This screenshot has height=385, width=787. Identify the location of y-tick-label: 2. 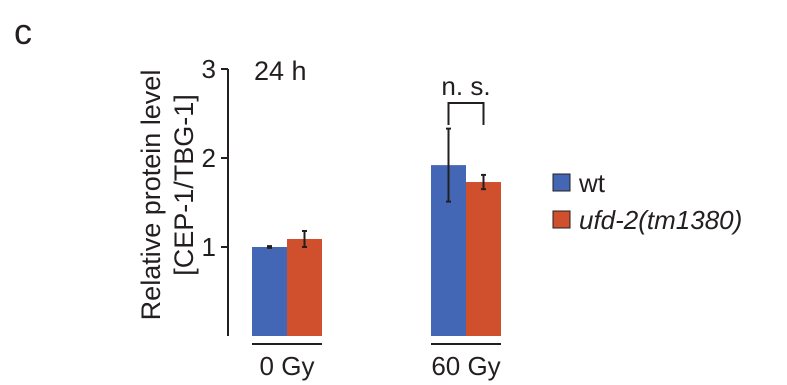
(209, 158).